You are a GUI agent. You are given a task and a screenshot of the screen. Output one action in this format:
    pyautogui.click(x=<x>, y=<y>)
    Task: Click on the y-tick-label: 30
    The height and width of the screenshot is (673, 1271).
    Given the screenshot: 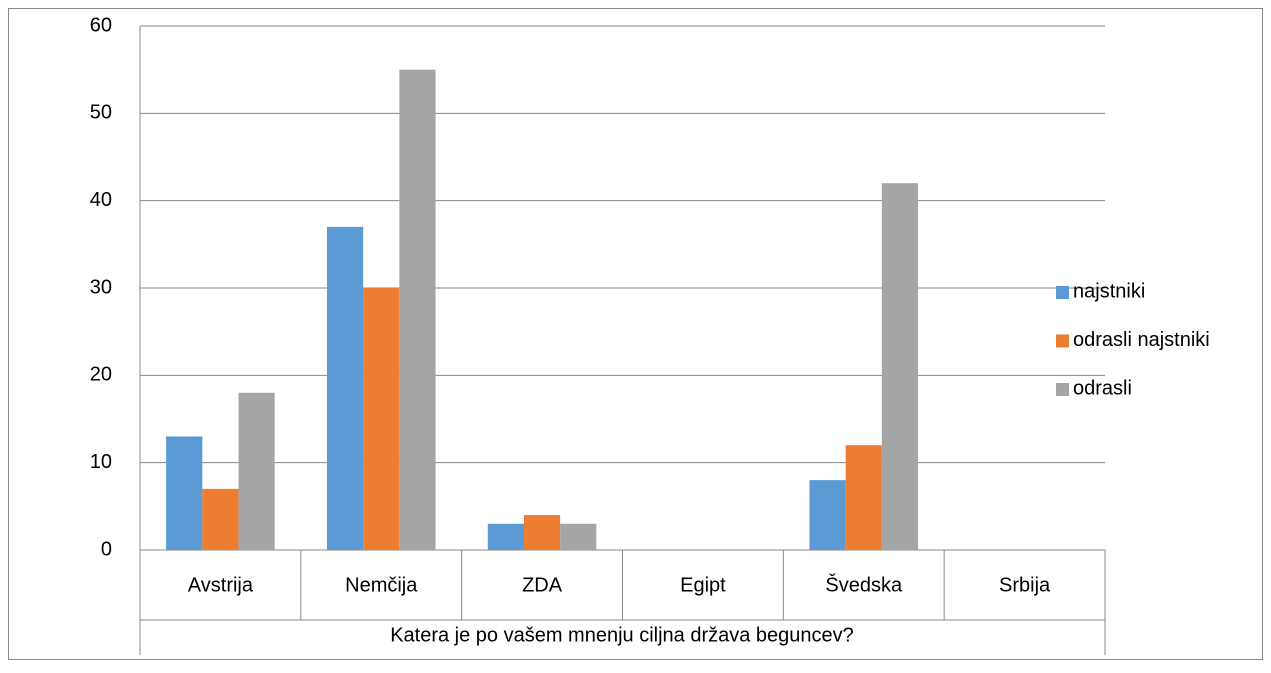 What is the action you would take?
    pyautogui.click(x=101, y=287)
    